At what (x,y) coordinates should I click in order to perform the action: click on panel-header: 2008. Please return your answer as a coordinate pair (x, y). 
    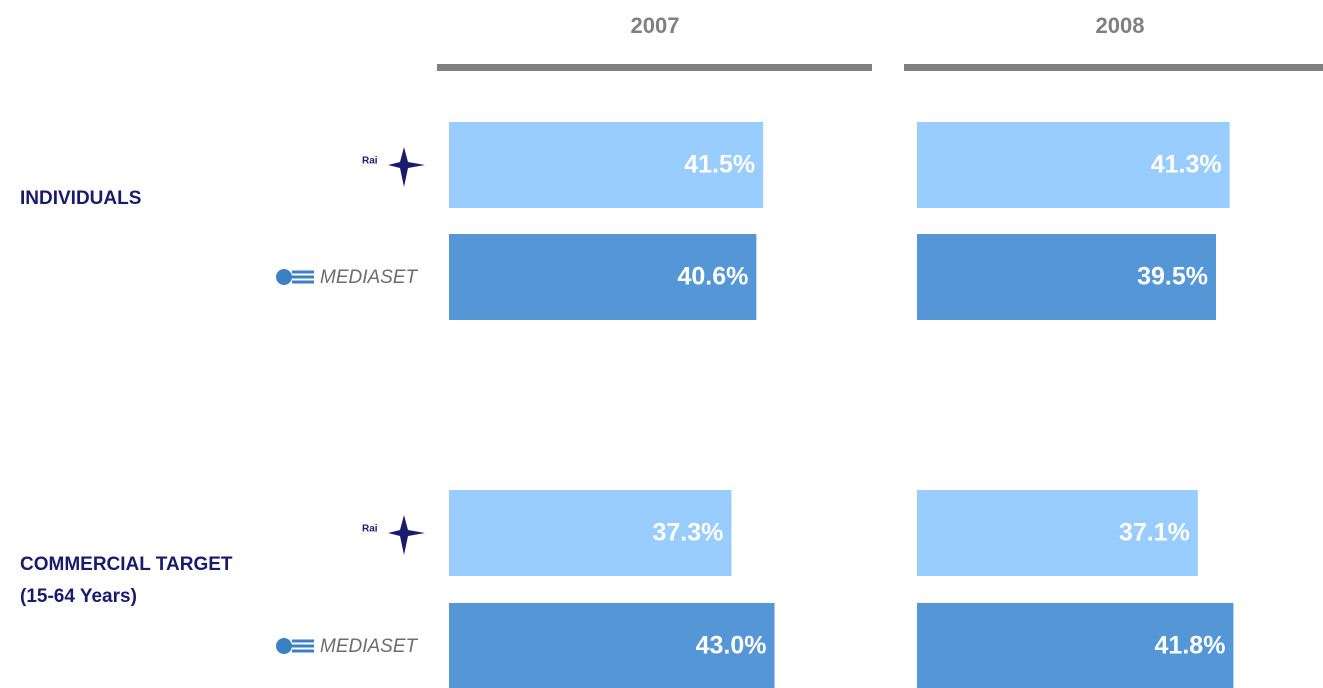
    Looking at the image, I should click on (1120, 25).